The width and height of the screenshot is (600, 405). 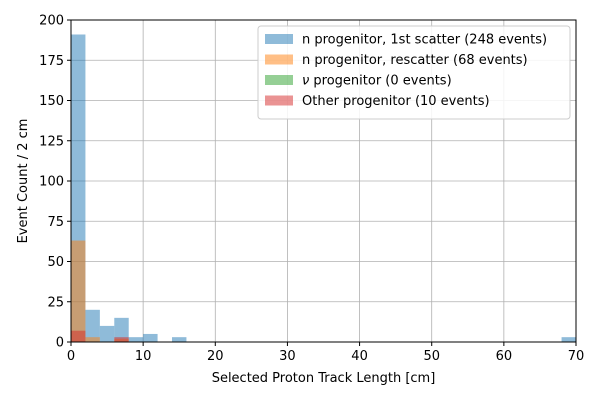 I want to click on legend-entry-label: n progenitor, rescatter (68 events), so click(x=415, y=60).